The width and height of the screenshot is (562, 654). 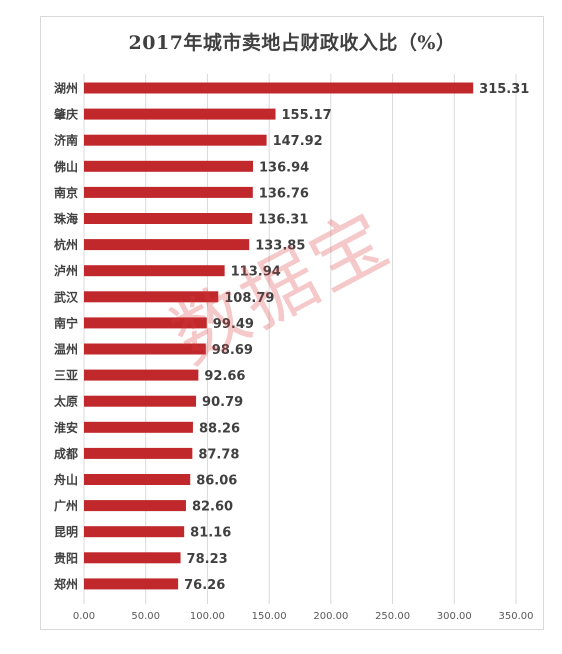 What do you see at coordinates (145, 616) in the screenshot?
I see `x-tick-label: 50.00` at bounding box center [145, 616].